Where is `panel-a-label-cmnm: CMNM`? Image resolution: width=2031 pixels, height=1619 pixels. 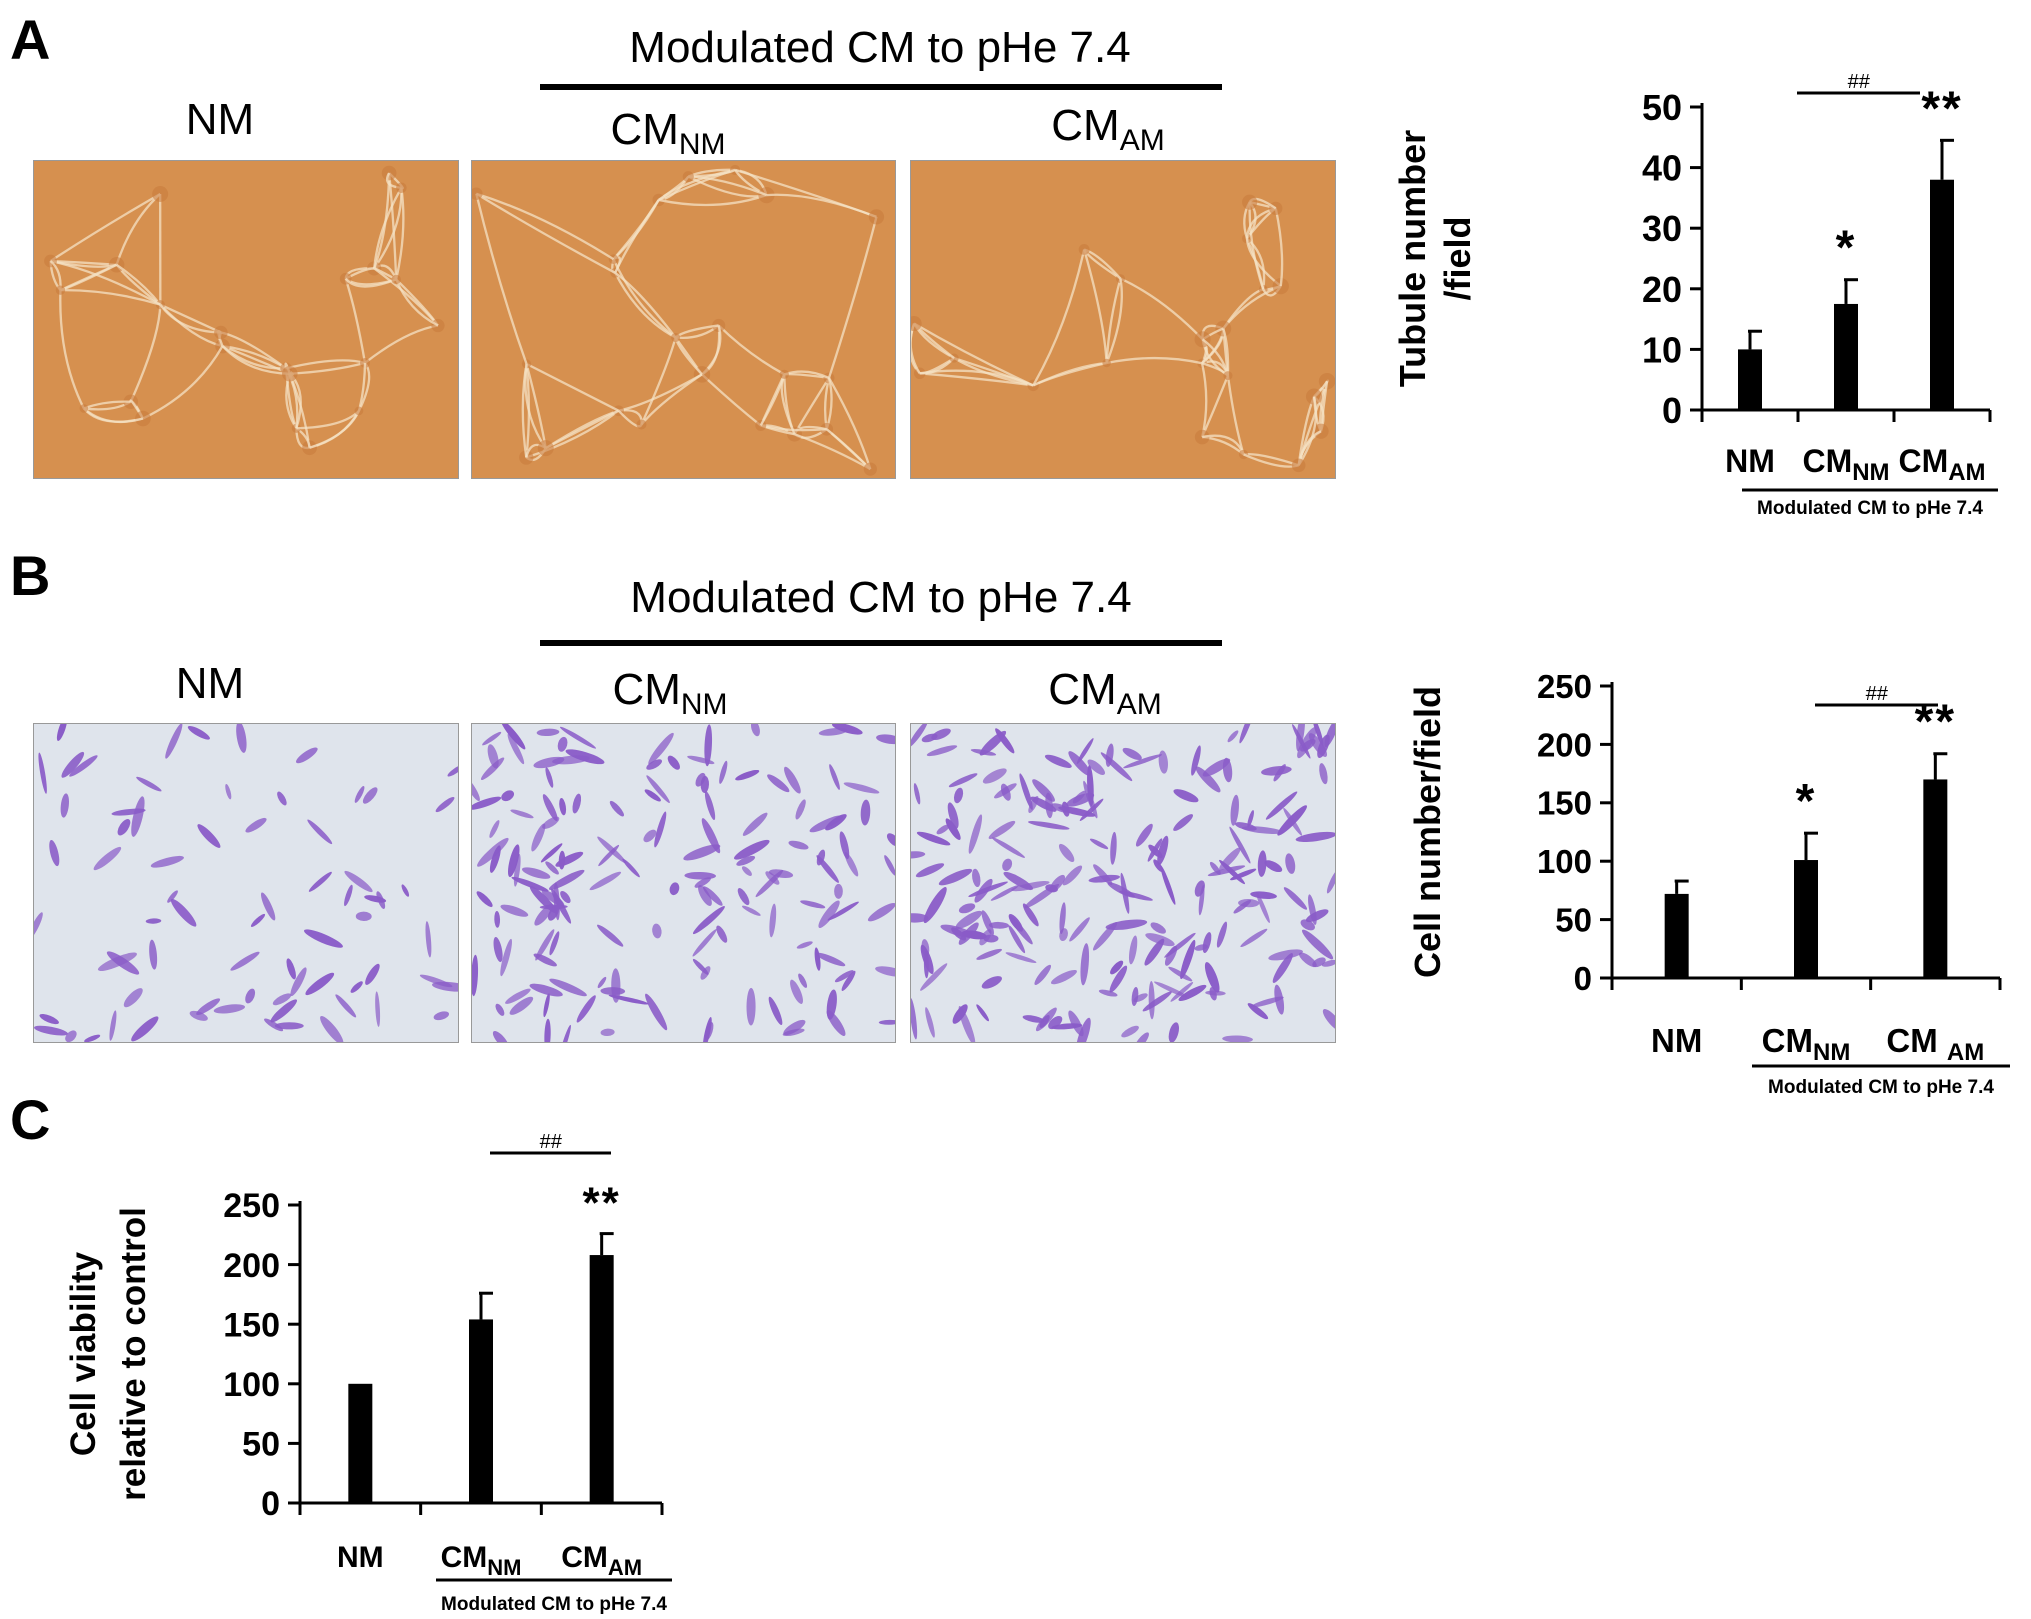
panel-a-label-cmnm: CMNM is located at coordinates (668, 134).